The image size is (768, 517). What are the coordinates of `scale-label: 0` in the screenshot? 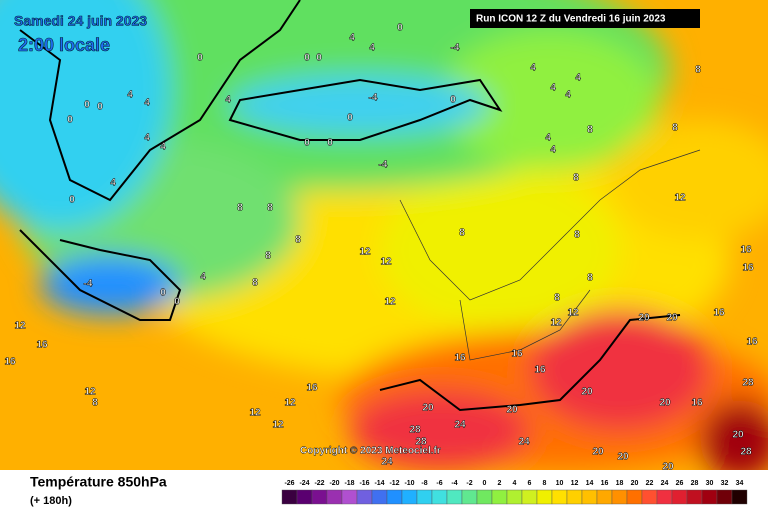 It's located at (485, 483).